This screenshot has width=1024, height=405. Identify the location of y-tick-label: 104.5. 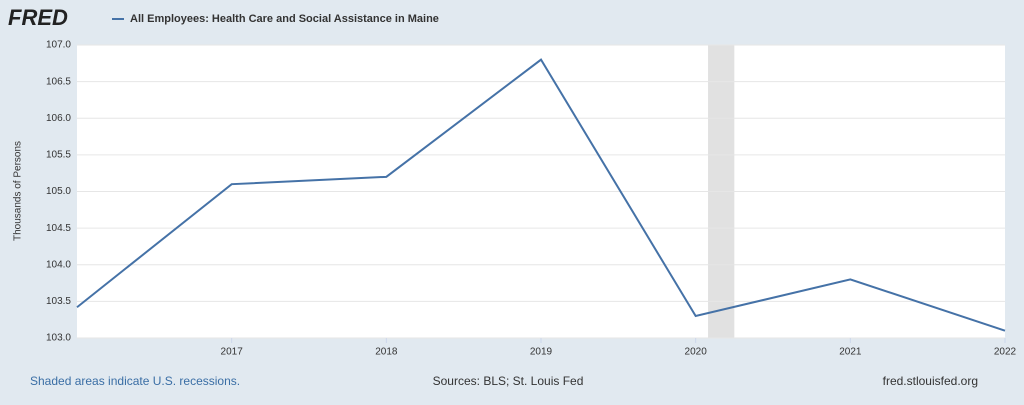
(58, 228).